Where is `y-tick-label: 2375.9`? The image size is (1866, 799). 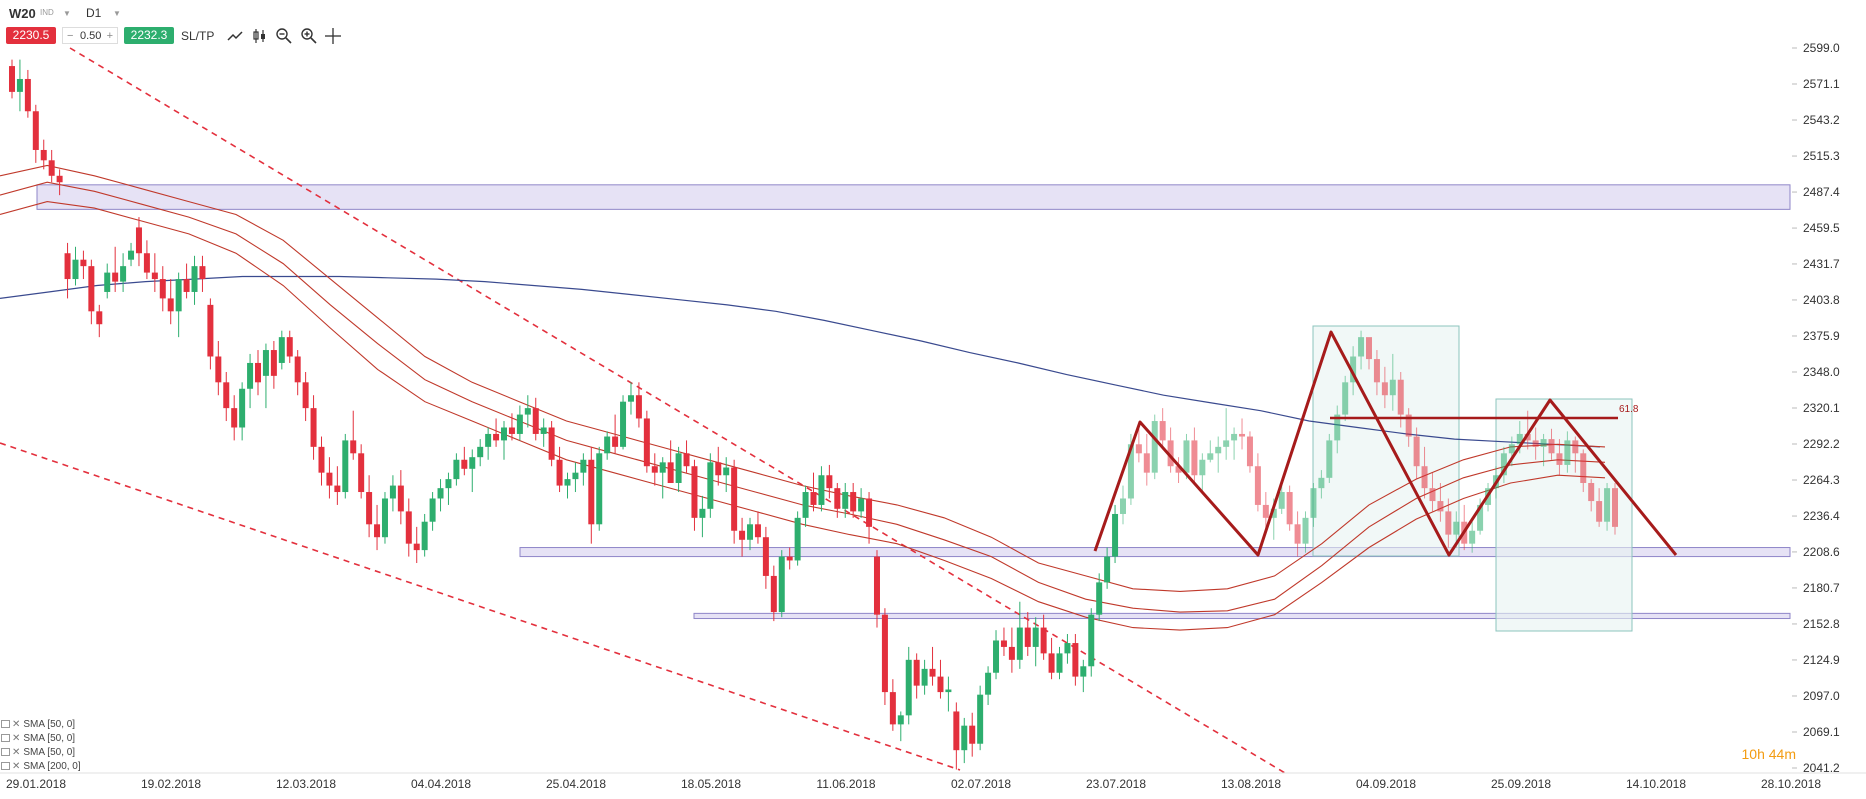
y-tick-label: 2375.9 is located at coordinates (1821, 336).